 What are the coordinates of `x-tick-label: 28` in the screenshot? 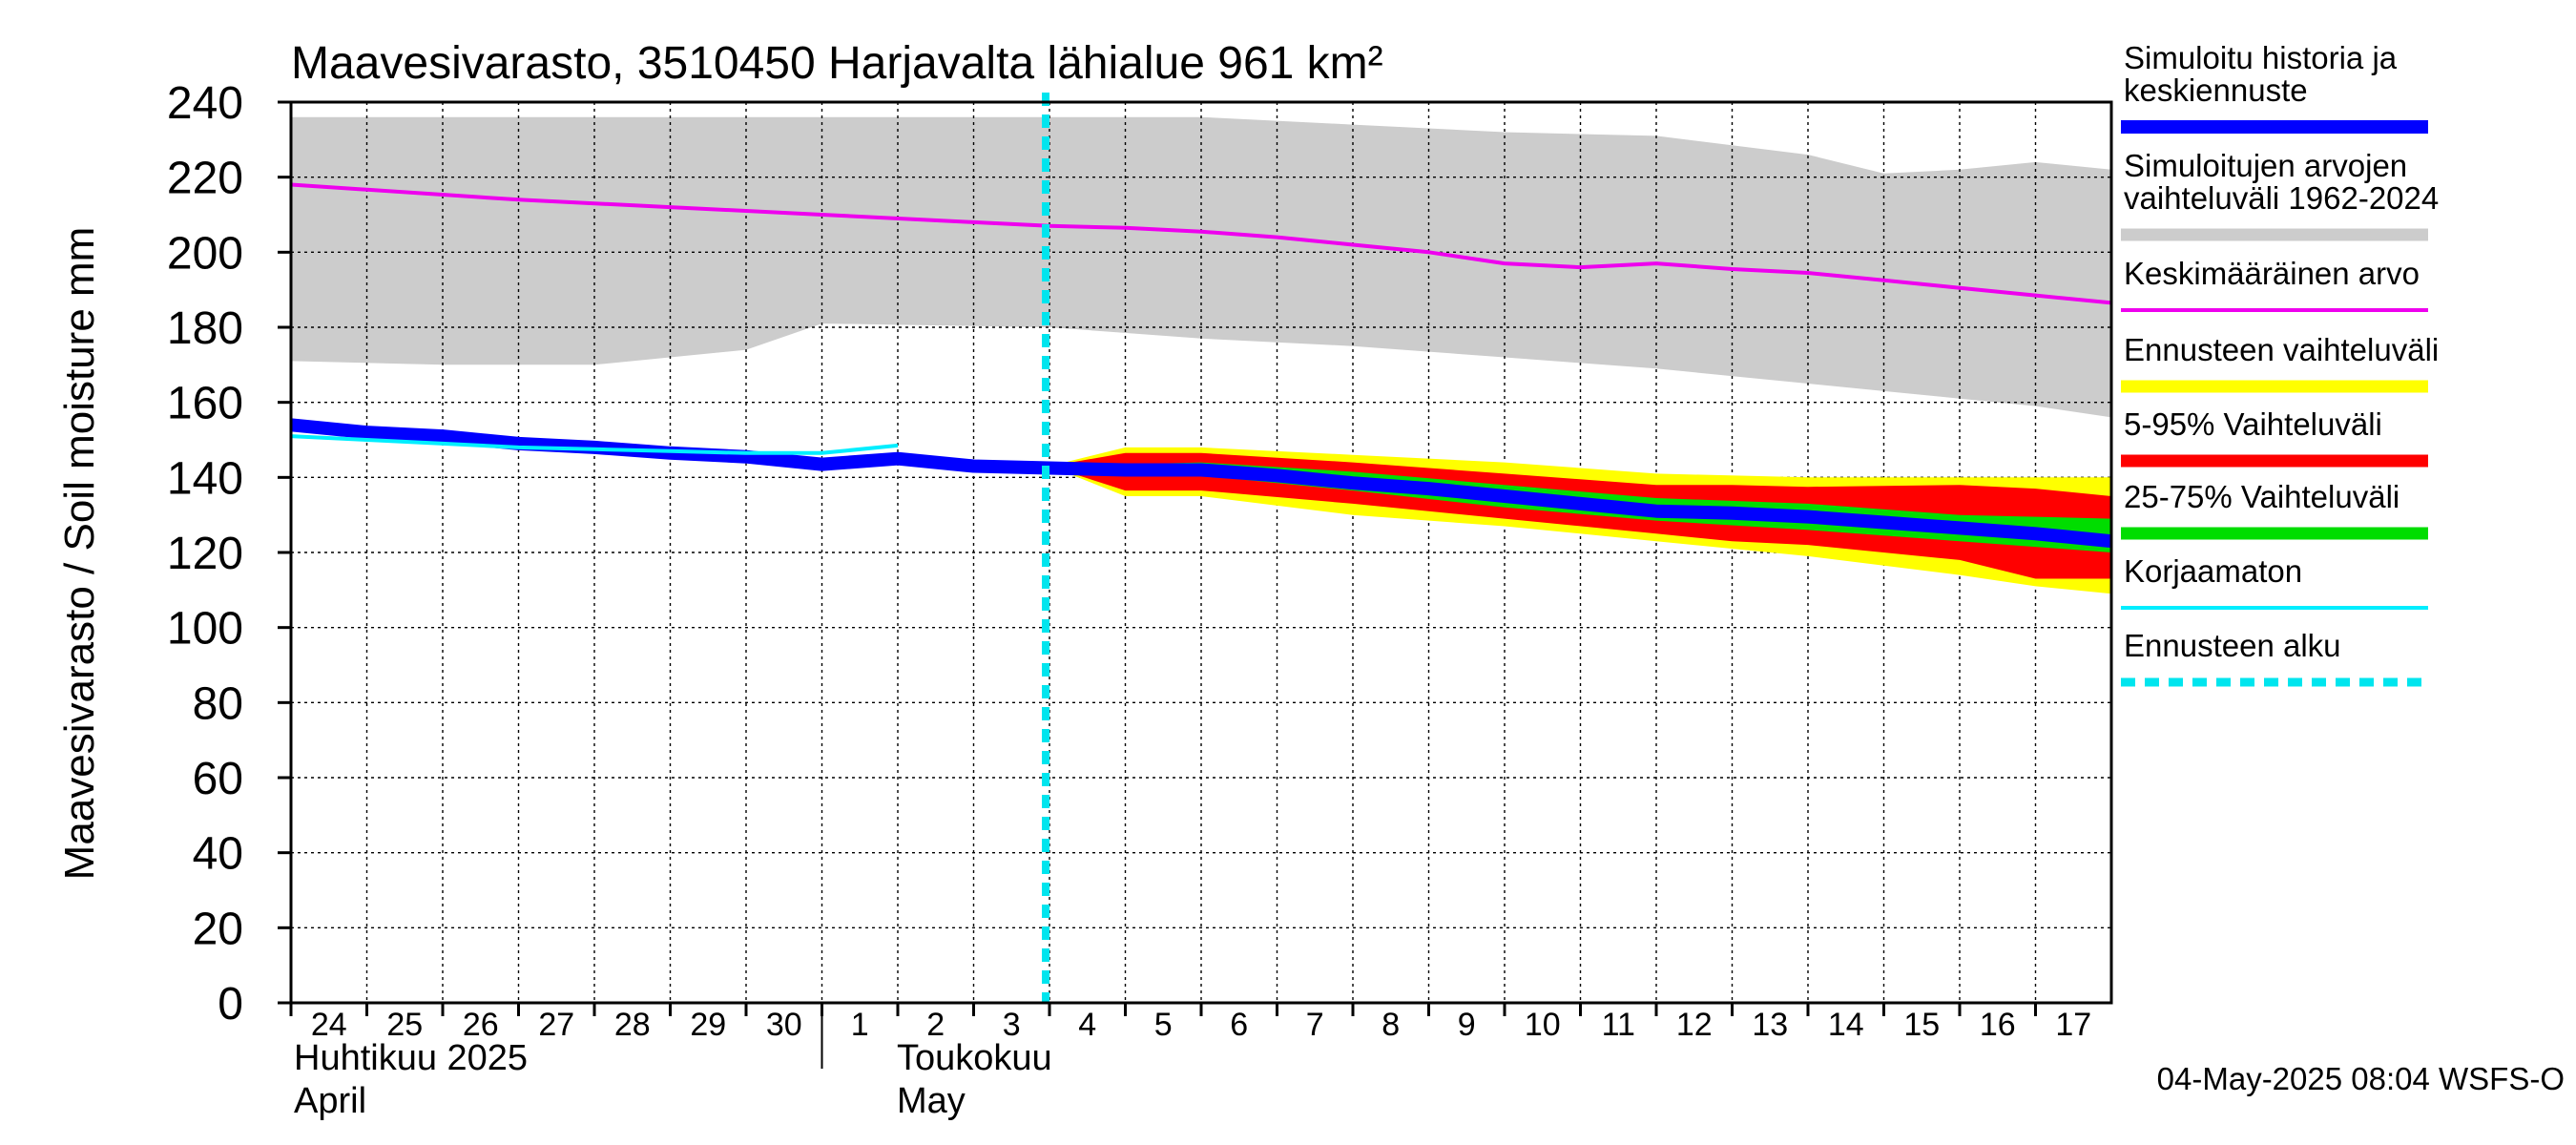 It's located at (632, 1025).